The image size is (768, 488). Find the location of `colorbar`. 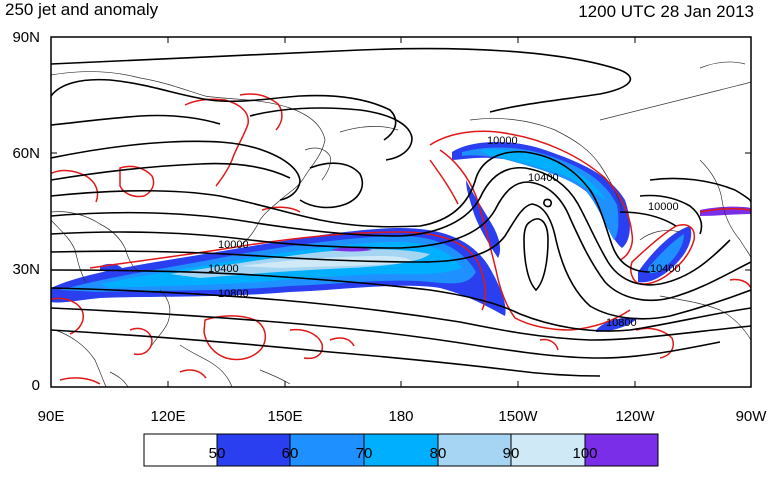

colorbar is located at coordinates (401, 450).